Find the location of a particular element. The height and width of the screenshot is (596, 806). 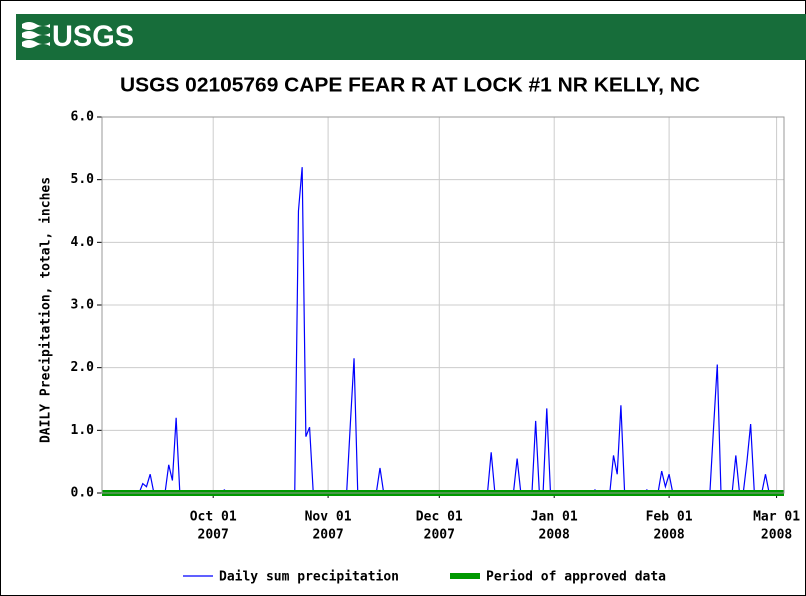

y-tick-label: 2.0 is located at coordinates (83, 367).